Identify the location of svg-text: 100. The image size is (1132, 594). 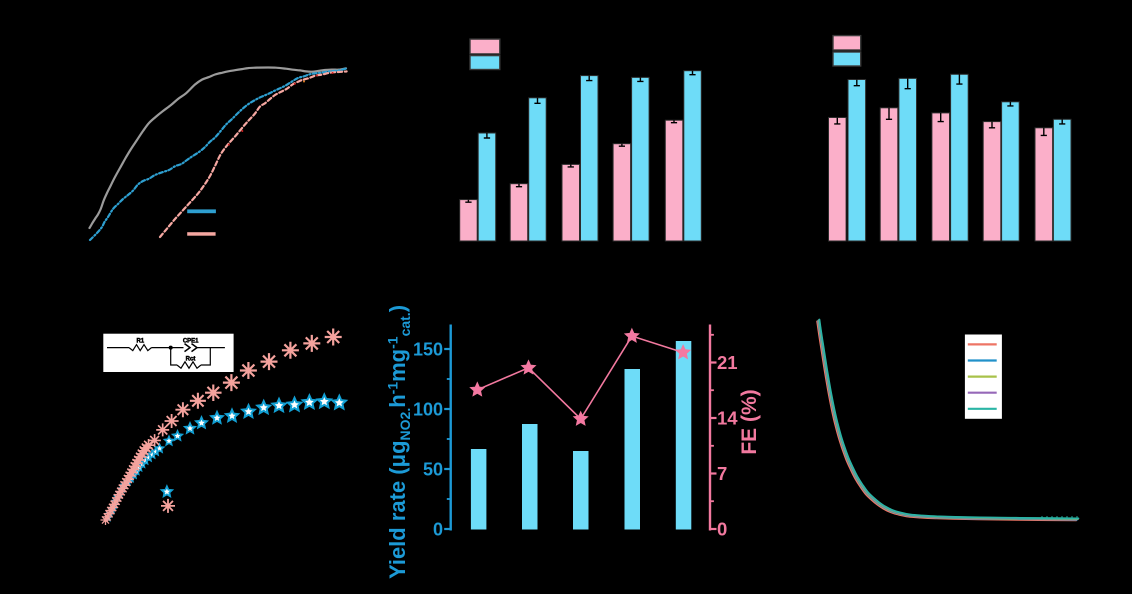
(428, 410).